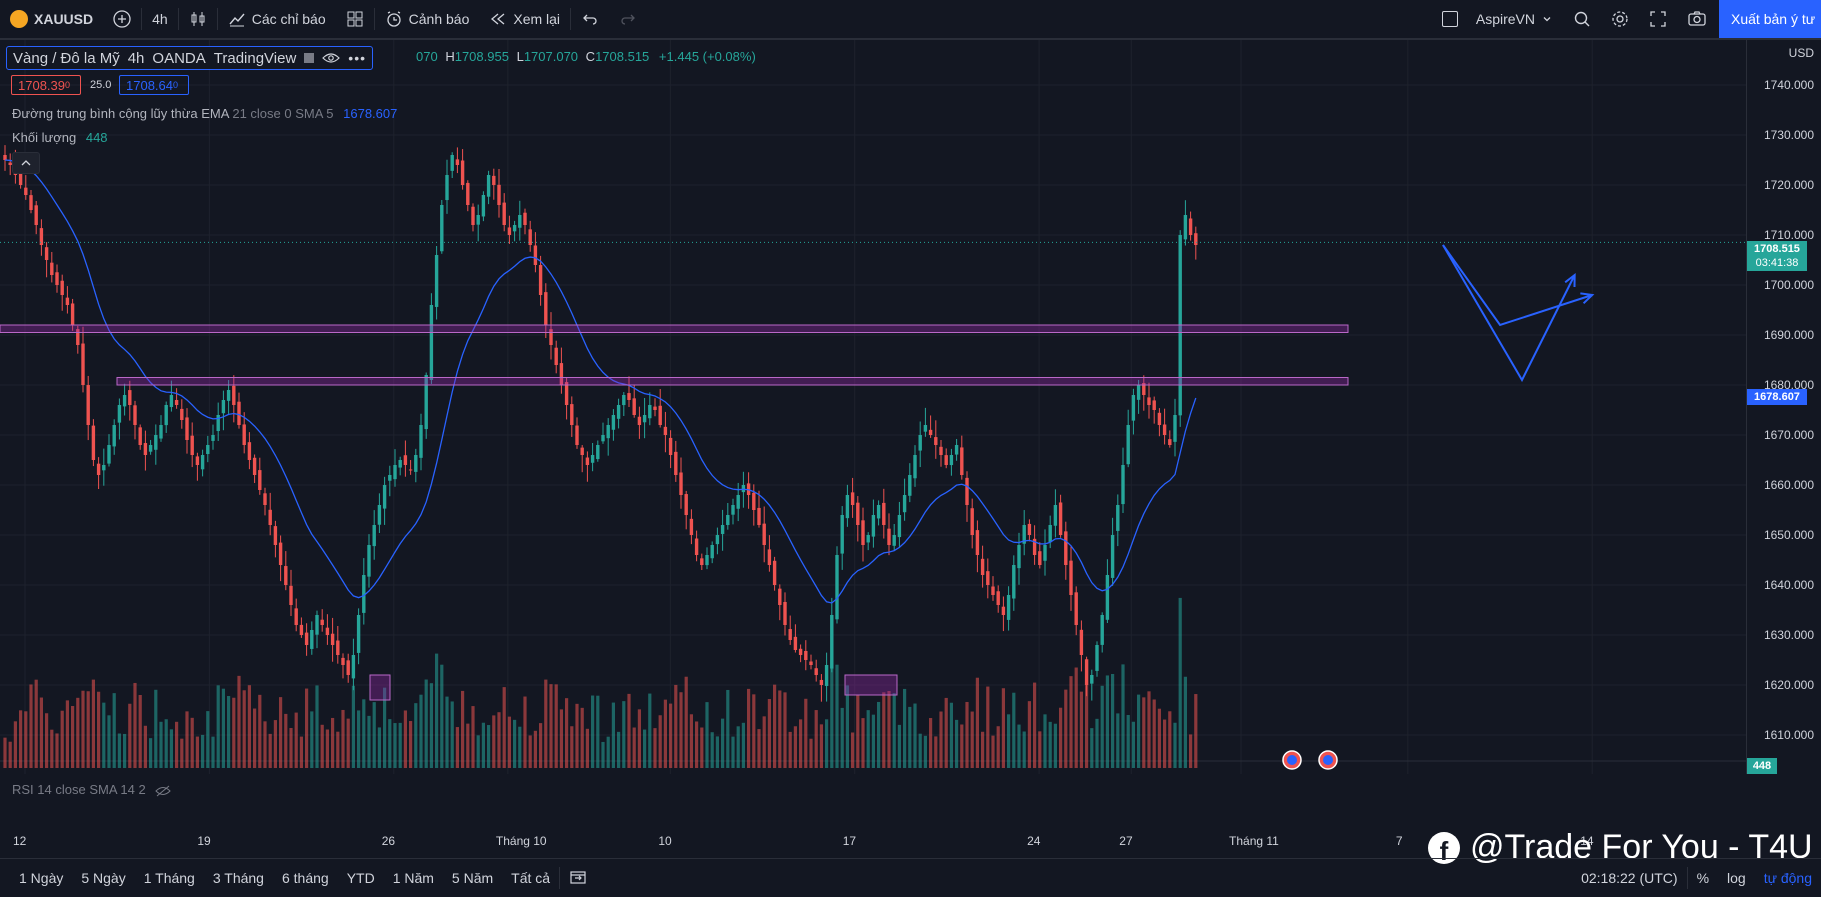  What do you see at coordinates (169, 878) in the screenshot?
I see `range-1m-button: 1 Tháng` at bounding box center [169, 878].